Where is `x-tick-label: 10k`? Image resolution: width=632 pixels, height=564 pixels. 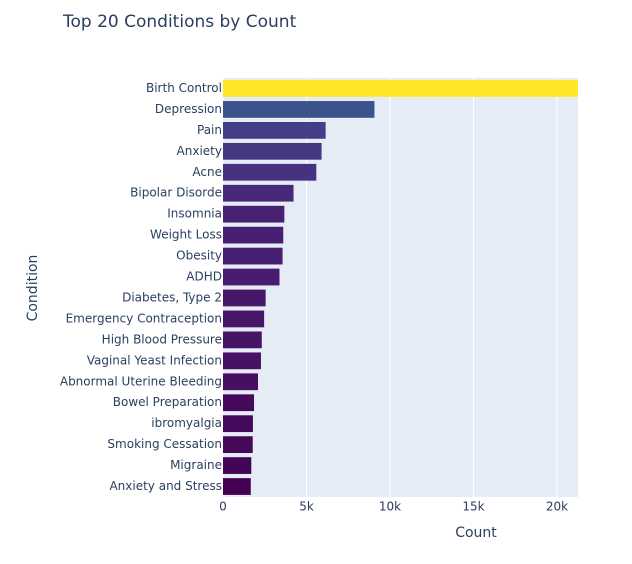
x-tick-label: 10k is located at coordinates (390, 507).